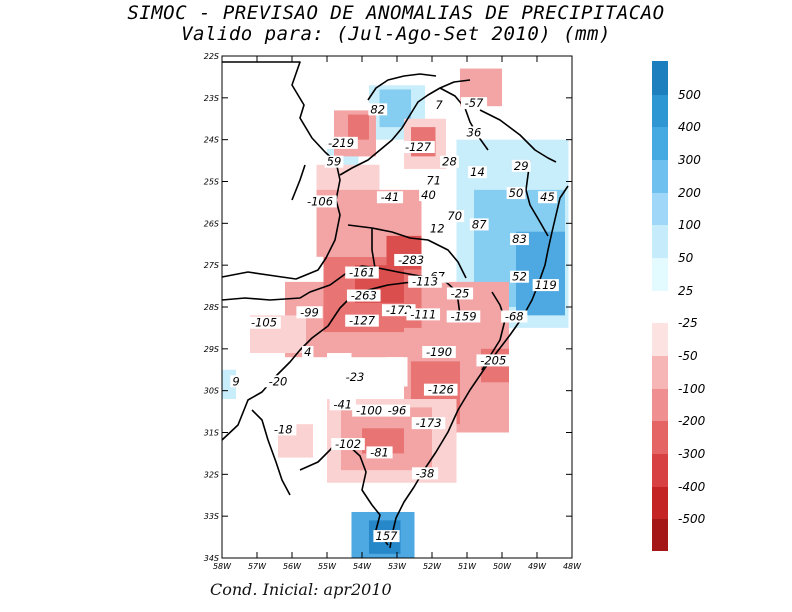 The height and width of the screenshot is (612, 792). What do you see at coordinates (463, 316) in the screenshot?
I see `contour-label: -159` at bounding box center [463, 316].